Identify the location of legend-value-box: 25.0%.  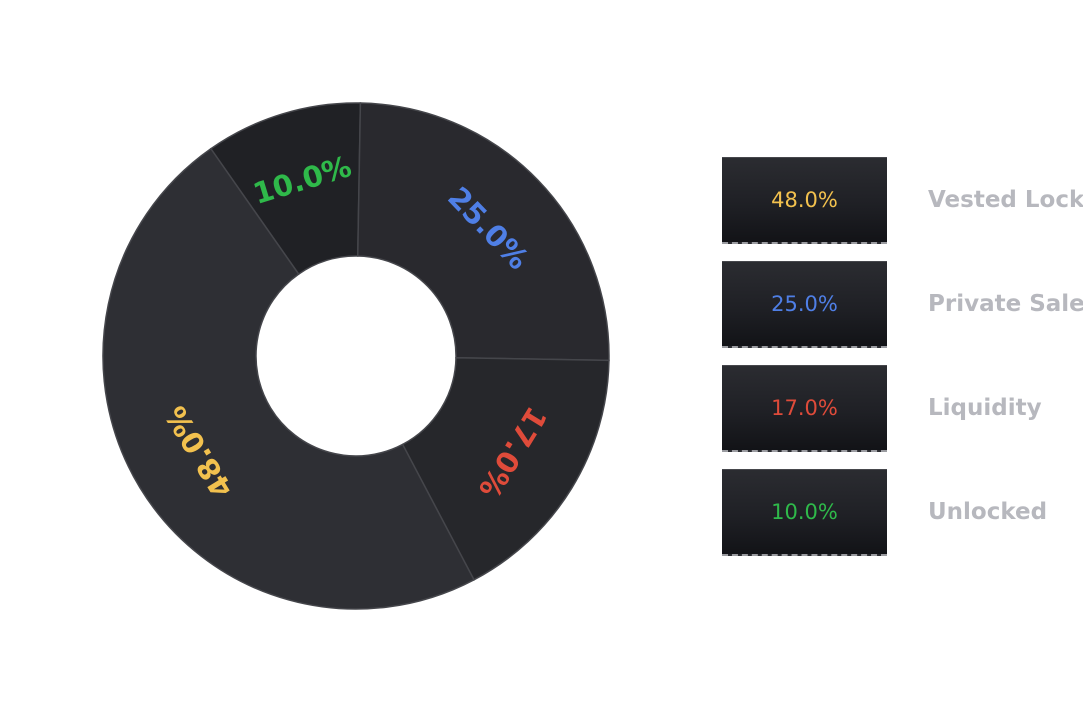
(804, 304).